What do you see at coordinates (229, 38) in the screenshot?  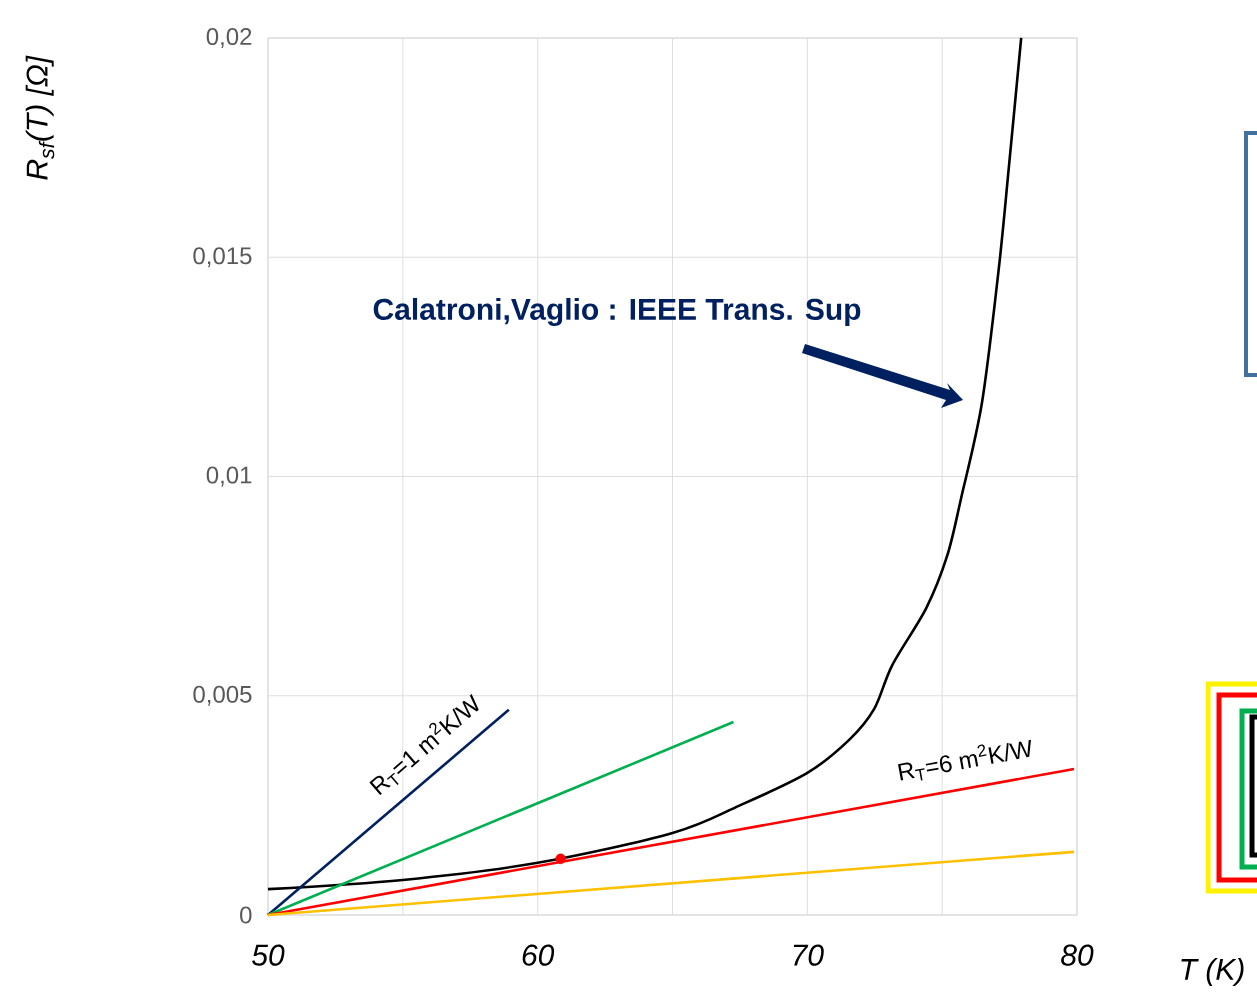 I see `y-tick-label: 0,02` at bounding box center [229, 38].